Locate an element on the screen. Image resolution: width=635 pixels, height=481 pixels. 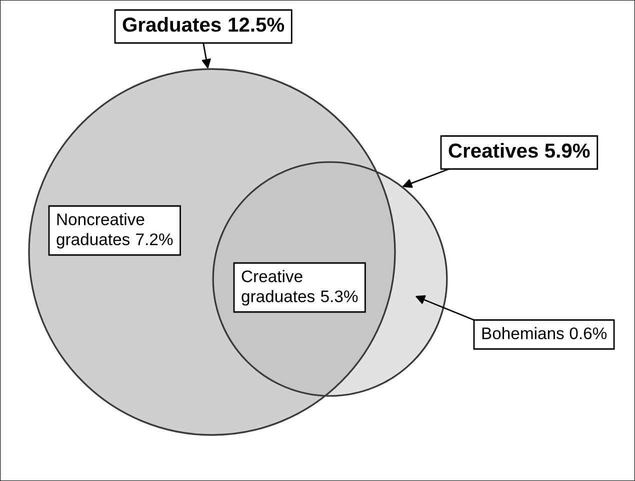
data-label: 5.9% is located at coordinates (567, 151).